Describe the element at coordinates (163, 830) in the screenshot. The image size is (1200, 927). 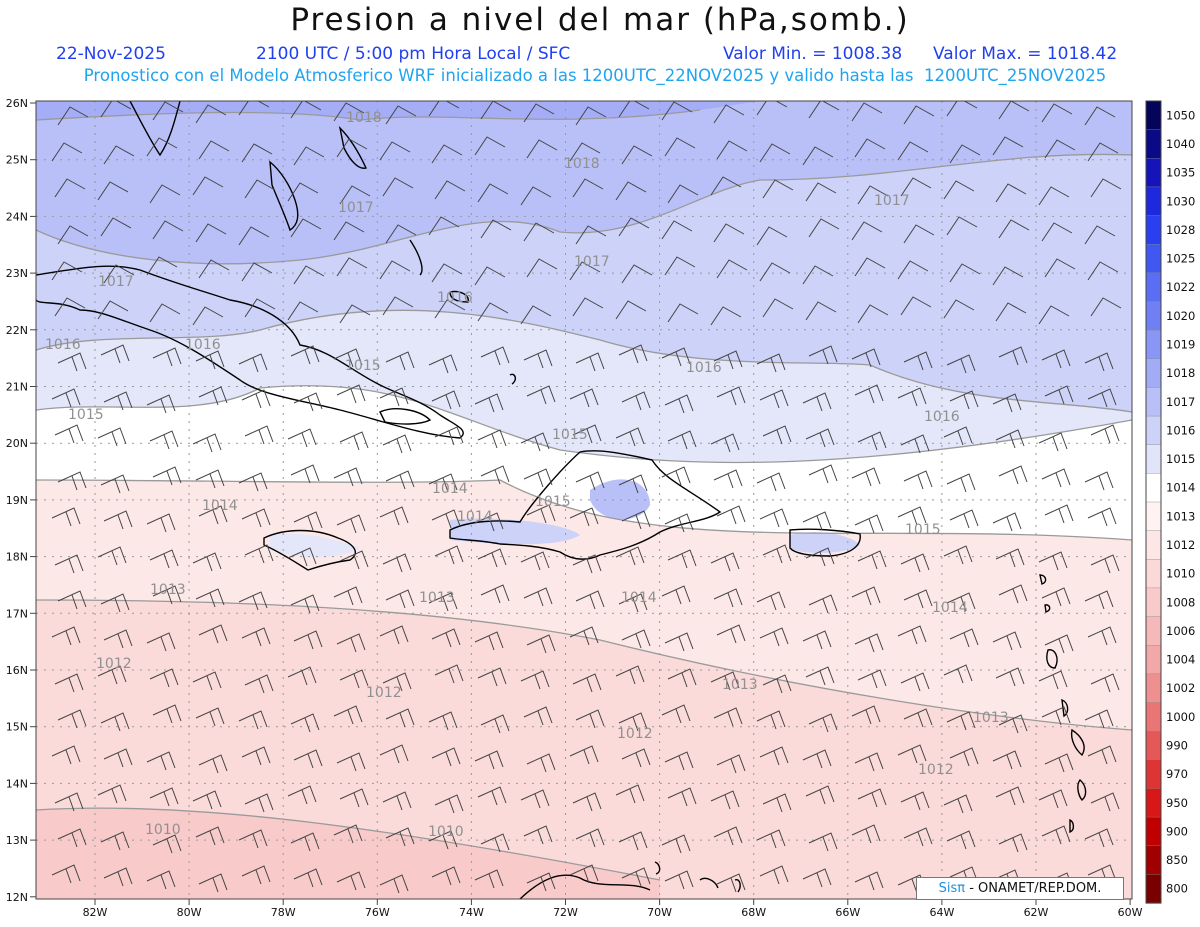
I see `isobar-label: 1010` at that location.